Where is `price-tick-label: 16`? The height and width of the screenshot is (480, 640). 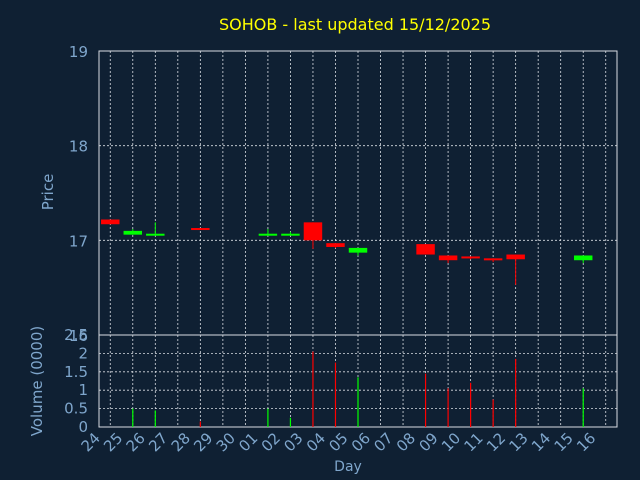
price-tick-label: 16 is located at coordinates (78, 336).